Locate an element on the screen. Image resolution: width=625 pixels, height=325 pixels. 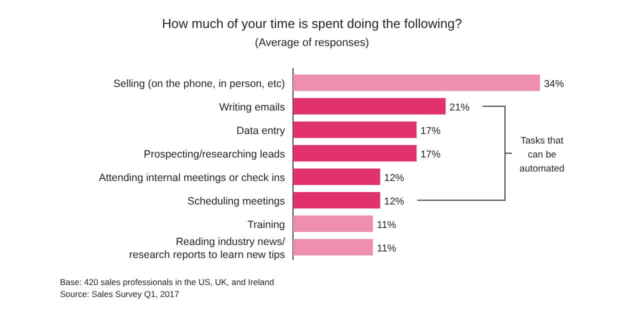
y-tick-label: Selling (on the phone, in person, etc) is located at coordinates (199, 84).